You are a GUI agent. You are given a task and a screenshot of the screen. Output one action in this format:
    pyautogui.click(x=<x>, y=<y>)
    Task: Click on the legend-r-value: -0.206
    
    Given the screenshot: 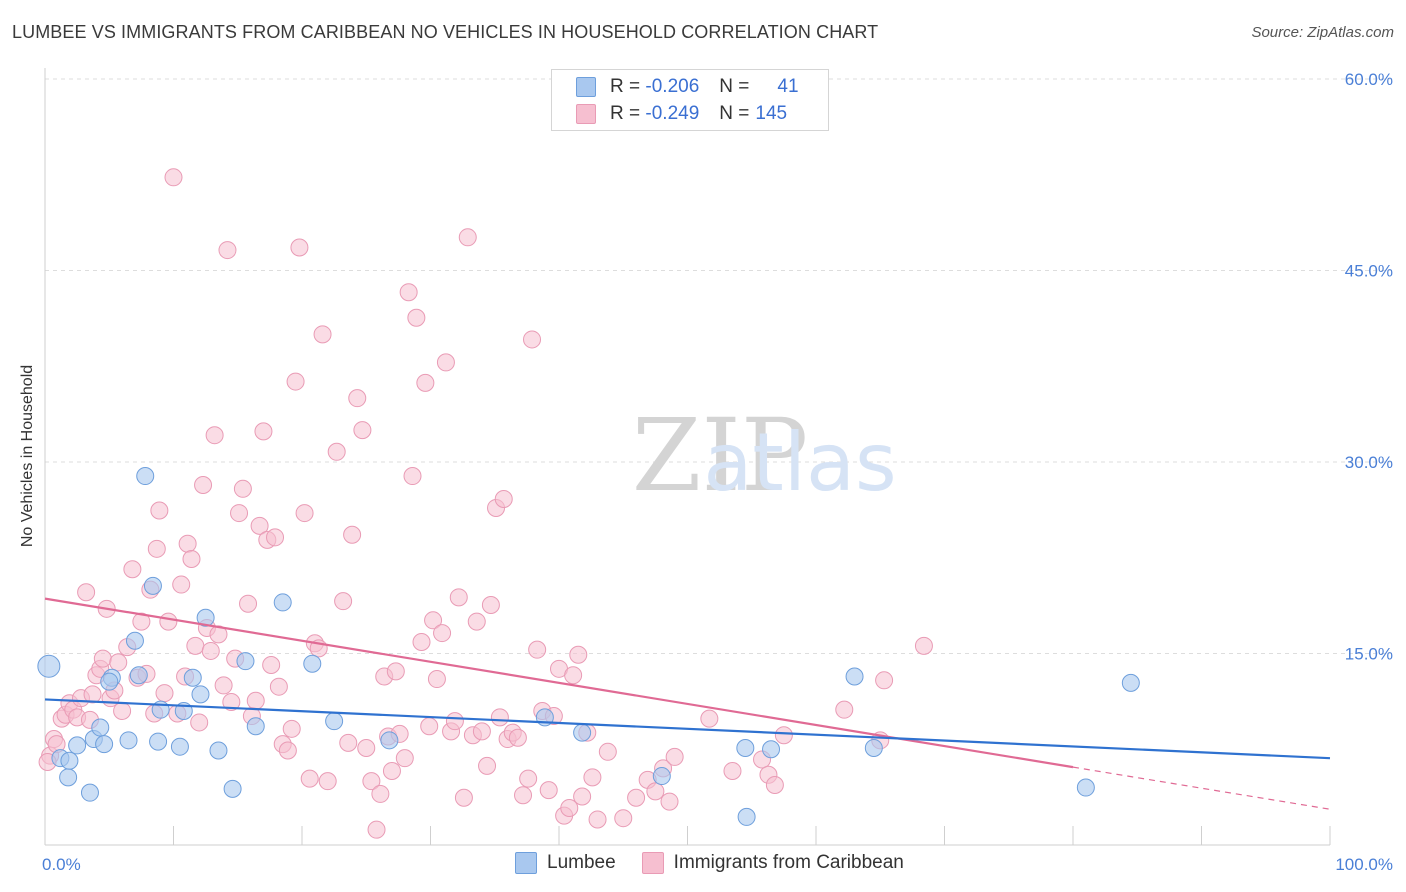 What is the action you would take?
    pyautogui.click(x=672, y=86)
    